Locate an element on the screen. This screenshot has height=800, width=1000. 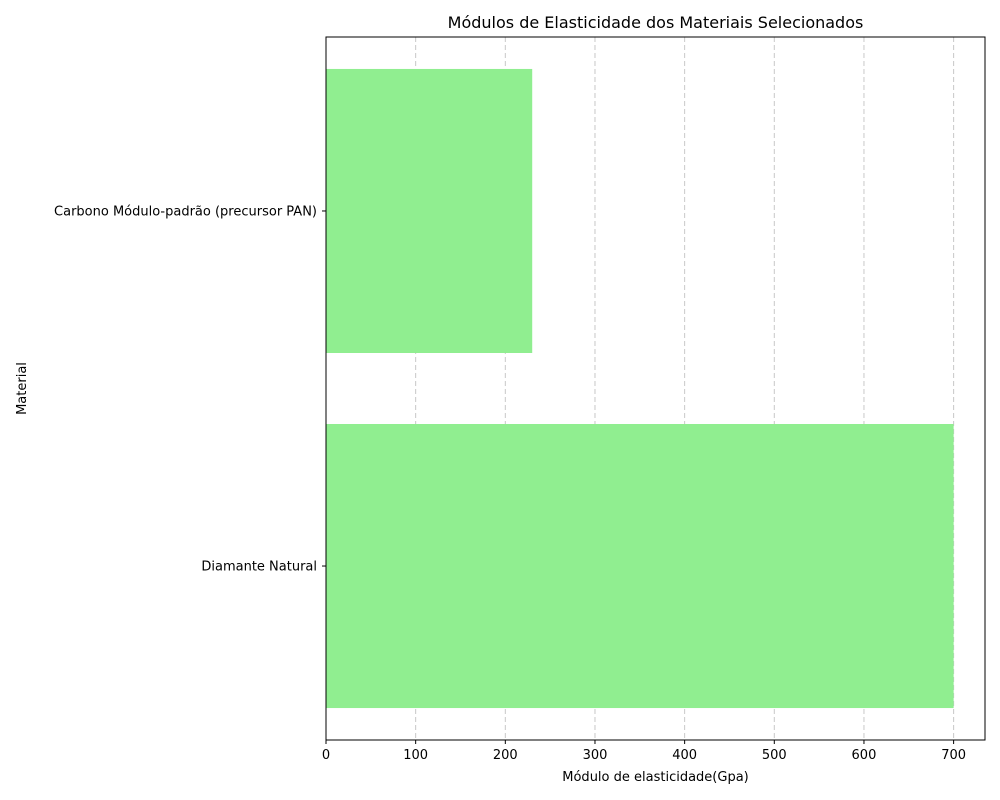
y-tick-label: Carbono Módulo-padrão (precursor PAN) is located at coordinates (185, 211).